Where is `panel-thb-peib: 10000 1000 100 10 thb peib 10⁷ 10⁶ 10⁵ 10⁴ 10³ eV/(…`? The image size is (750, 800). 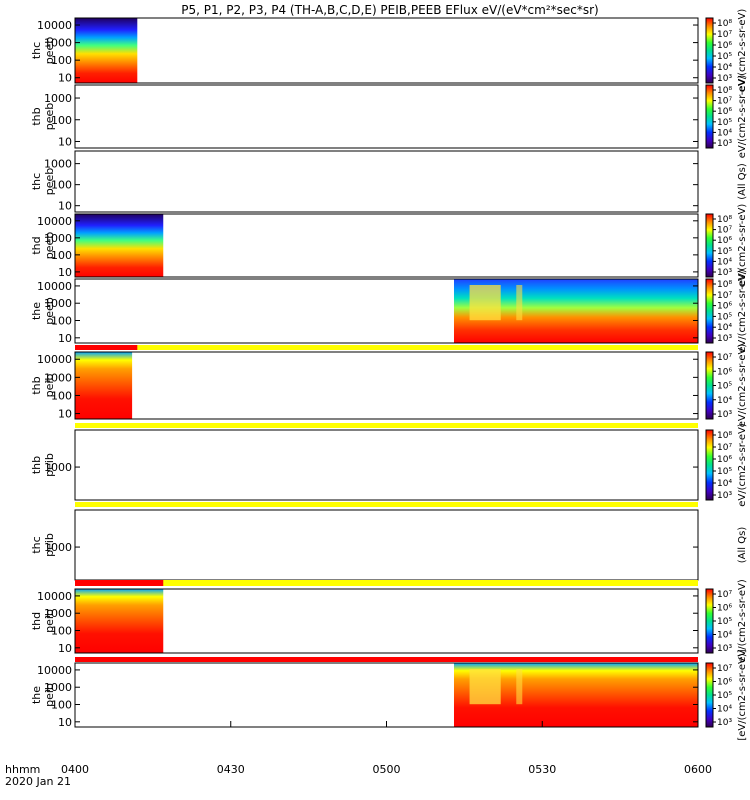
panel-thb-peib: 10000 1000 100 10 thb peib 10⁷ 10⁶ 10⁵ 10⁴ 10³ eV/(… is located at coordinates (389, 386).